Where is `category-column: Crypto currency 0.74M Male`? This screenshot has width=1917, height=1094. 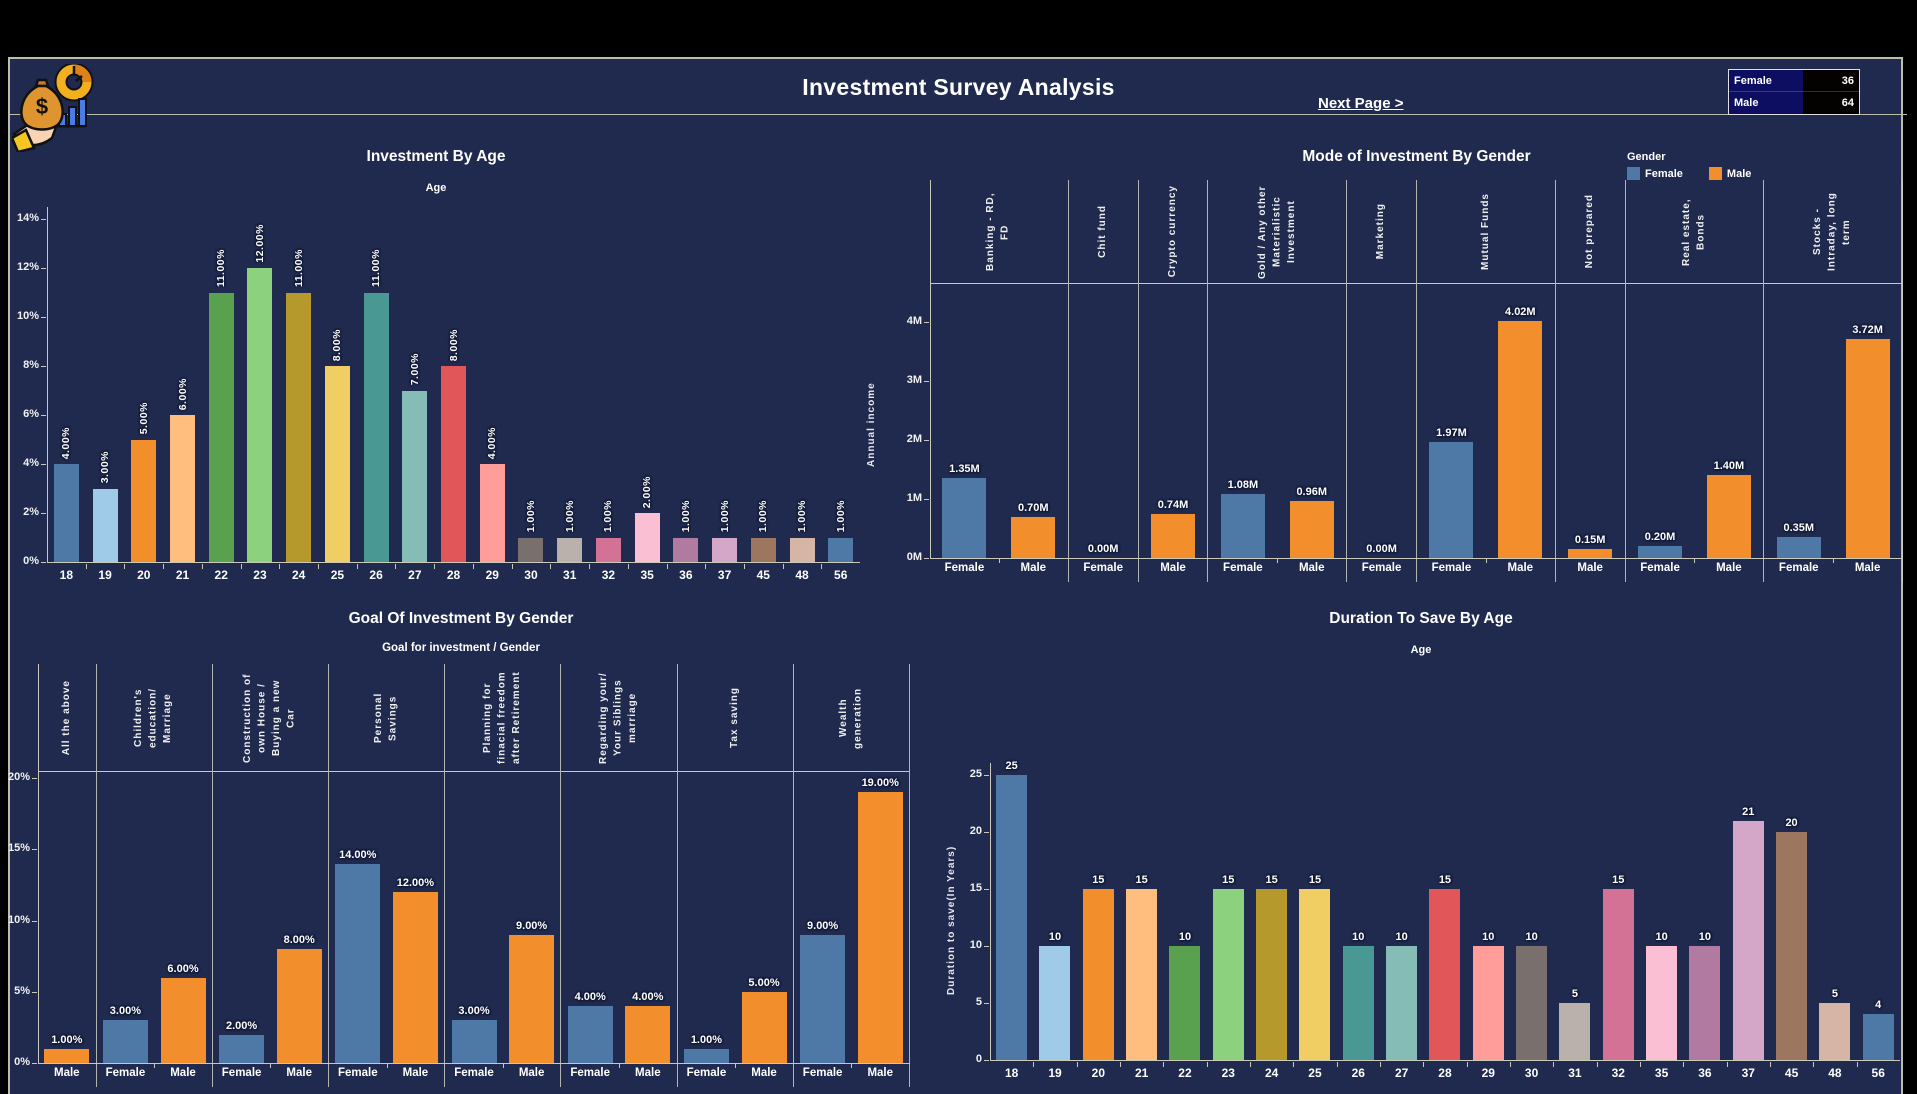 category-column: Crypto currency 0.74M Male is located at coordinates (1173, 381).